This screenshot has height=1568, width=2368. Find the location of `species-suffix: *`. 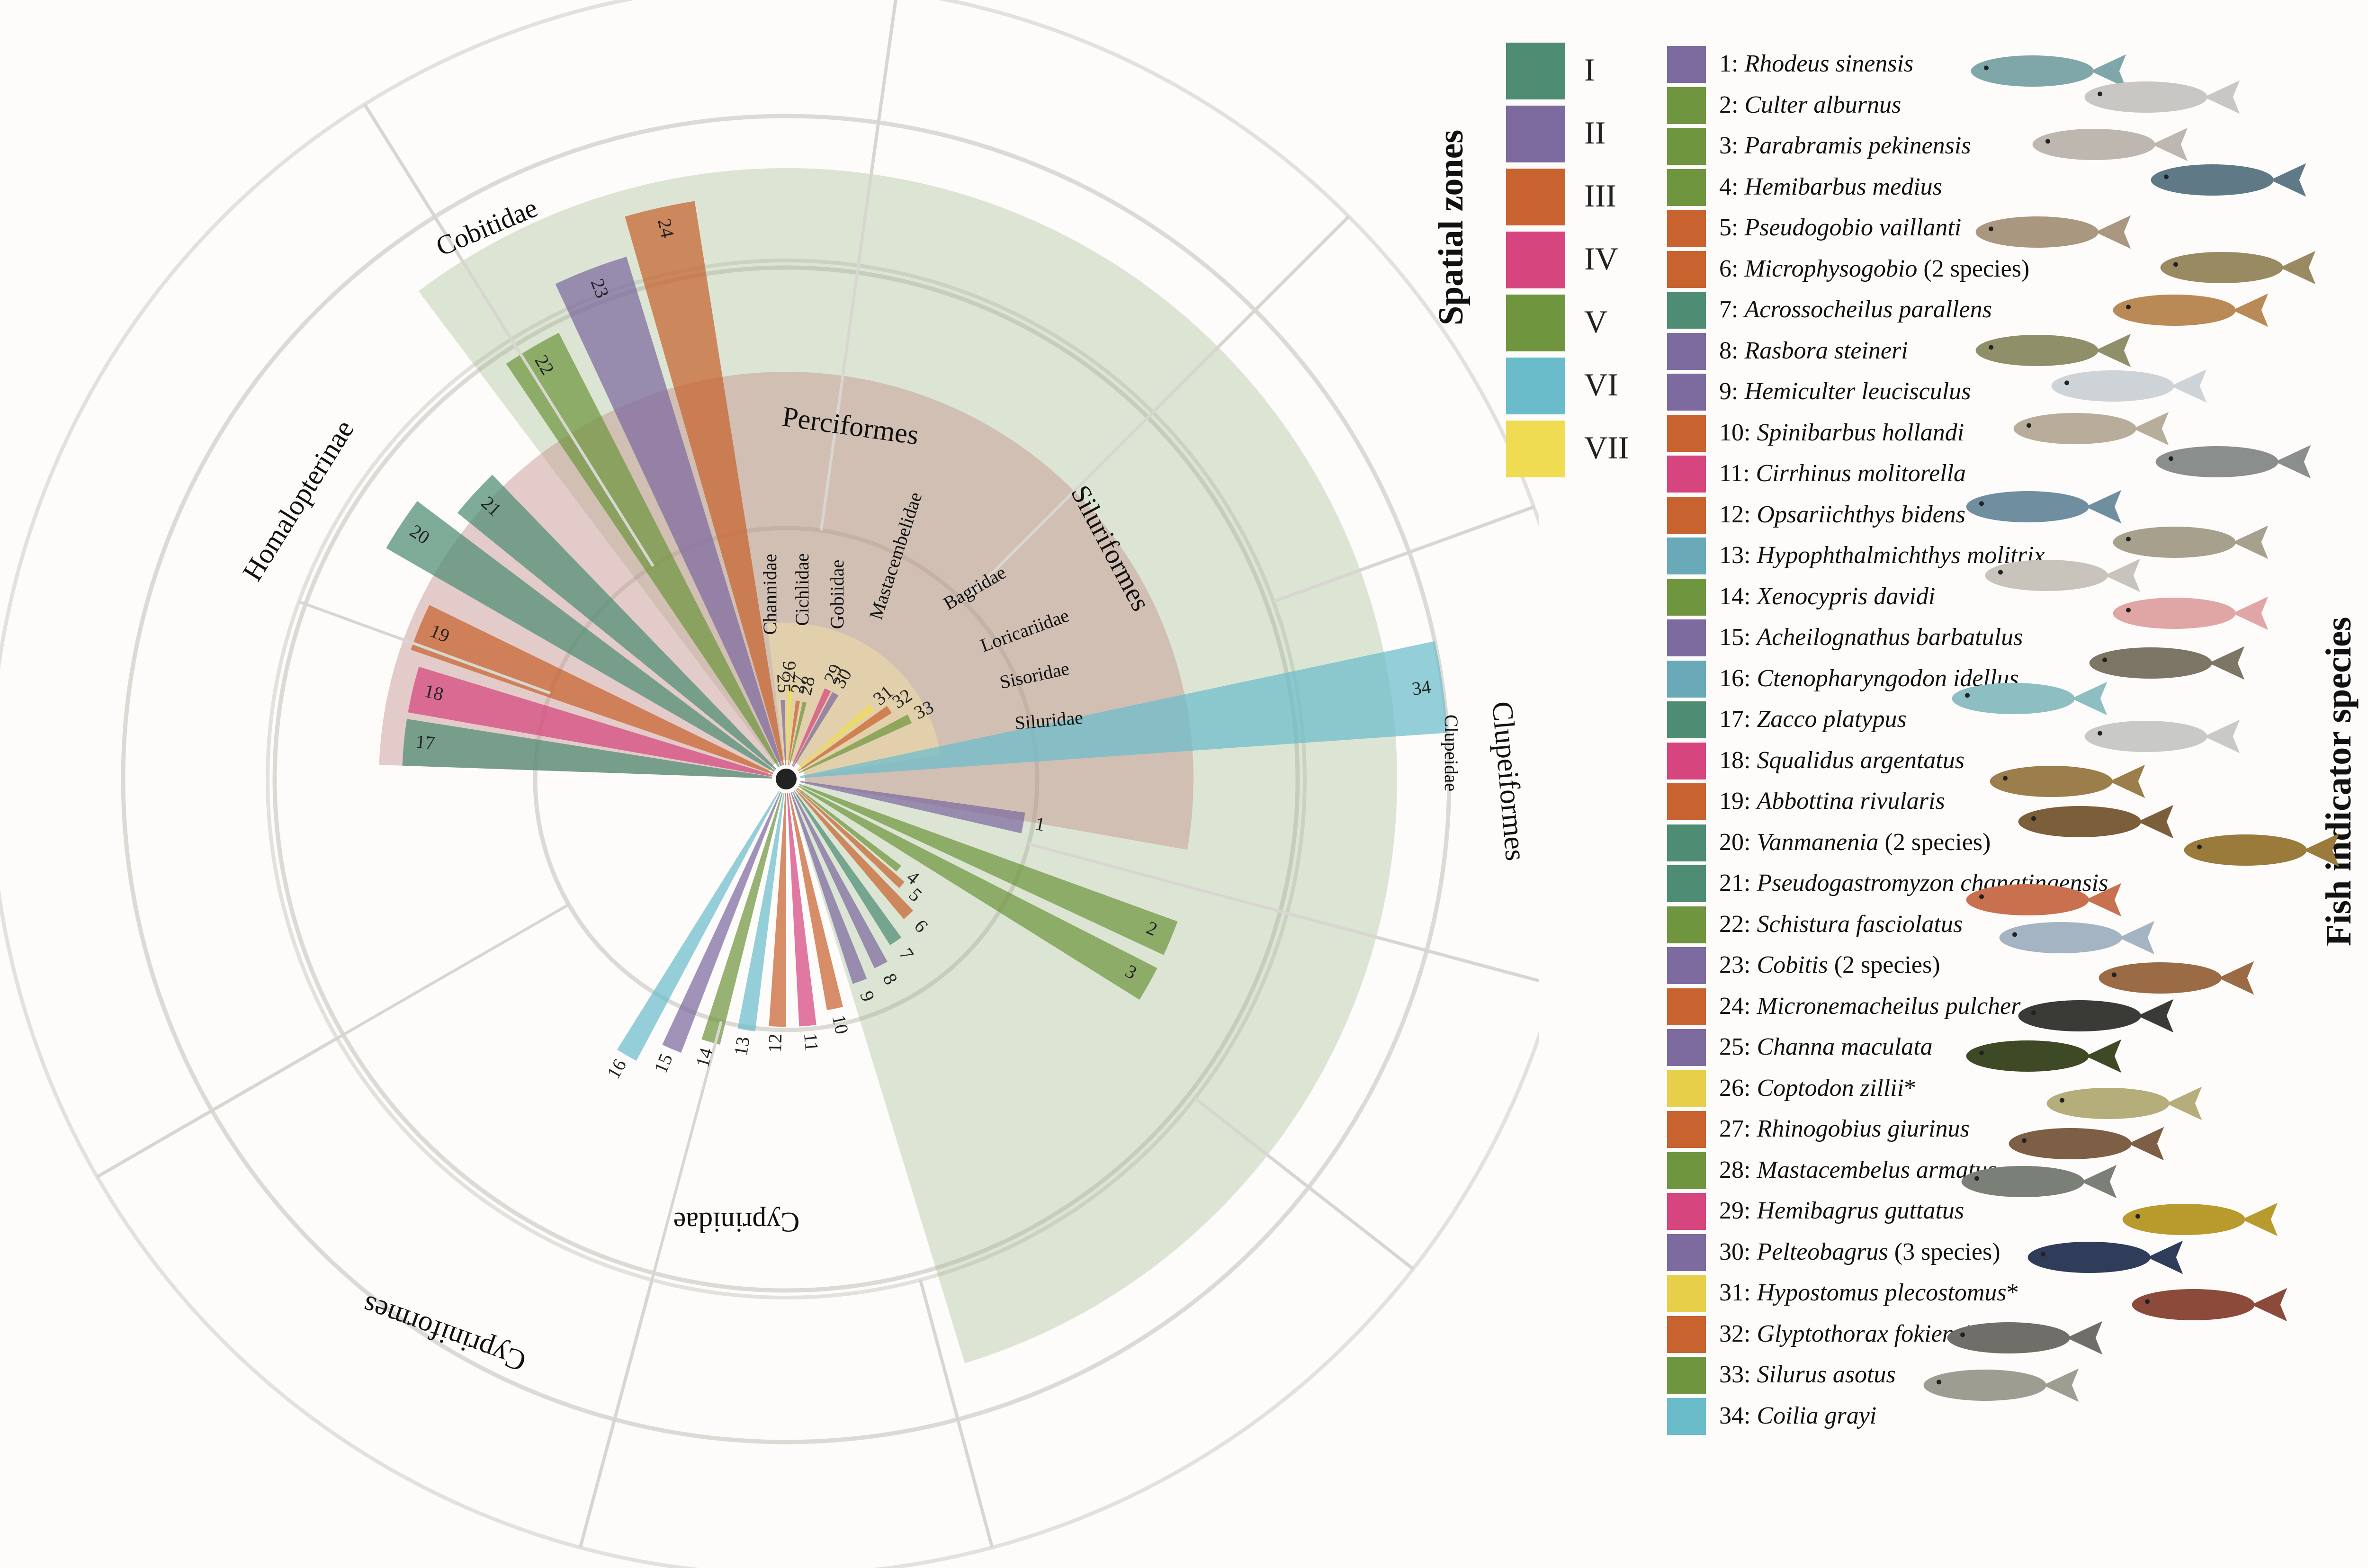

species-suffix: * is located at coordinates (2013, 1292).